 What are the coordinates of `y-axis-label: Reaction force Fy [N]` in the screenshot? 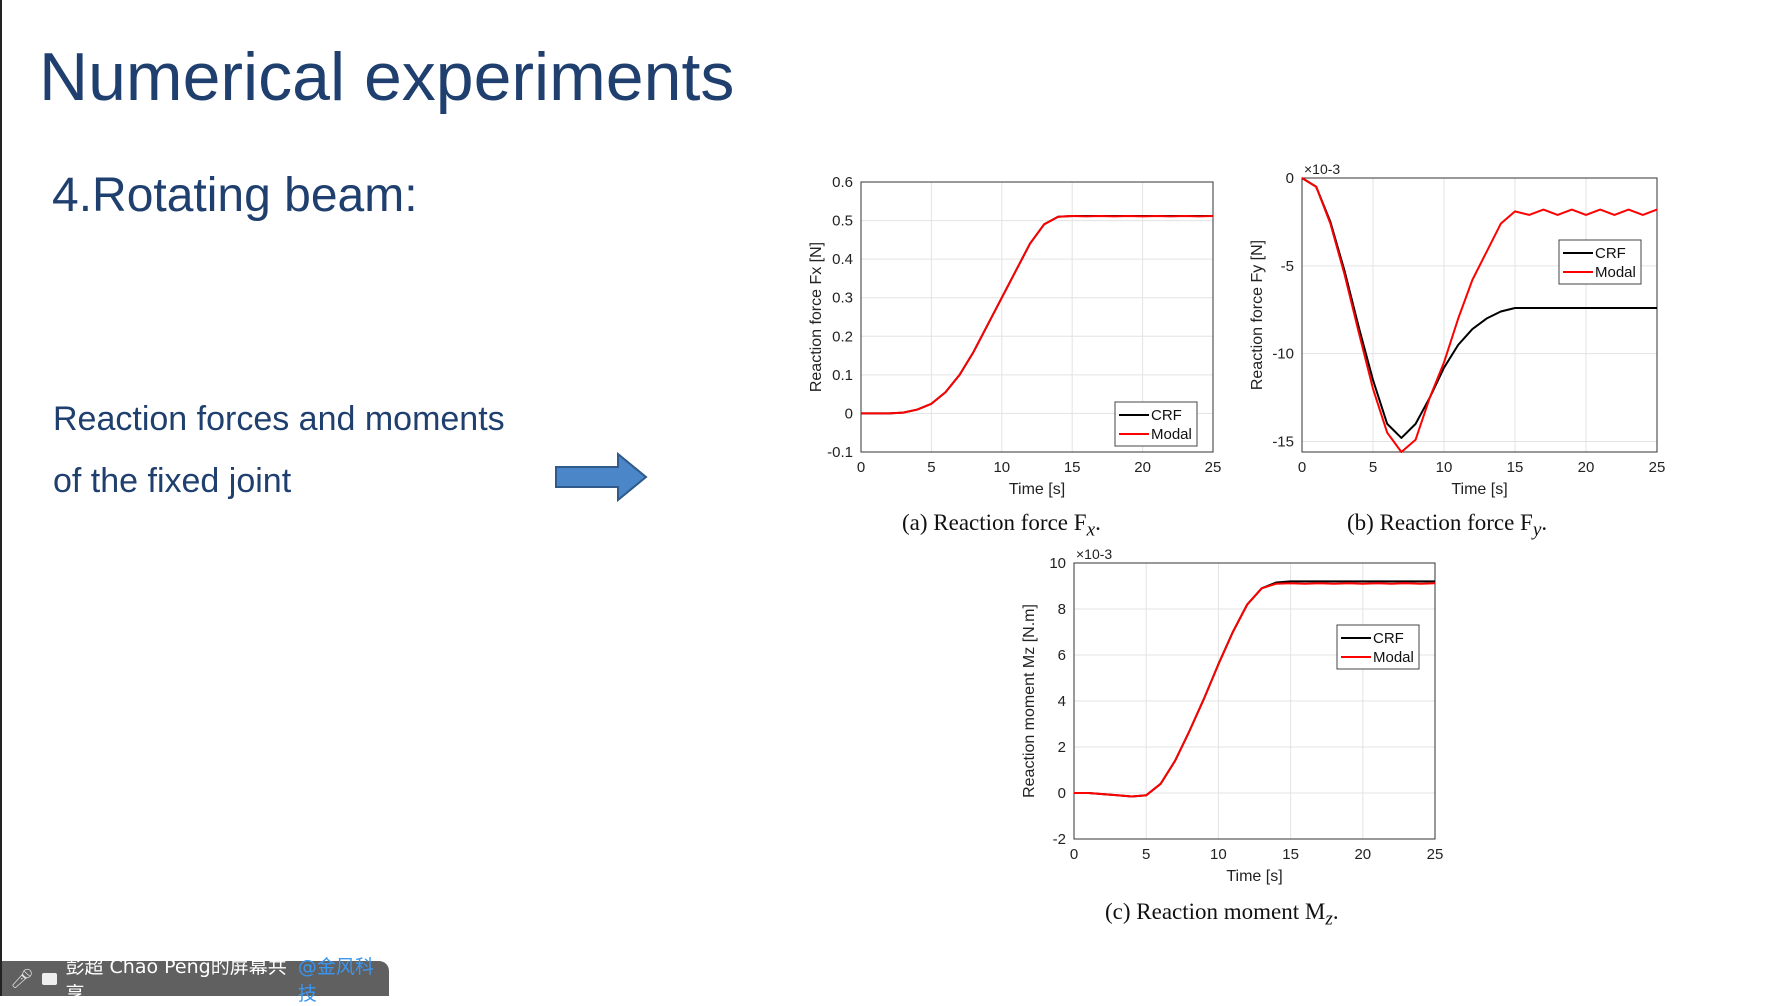 It's located at (1257, 315).